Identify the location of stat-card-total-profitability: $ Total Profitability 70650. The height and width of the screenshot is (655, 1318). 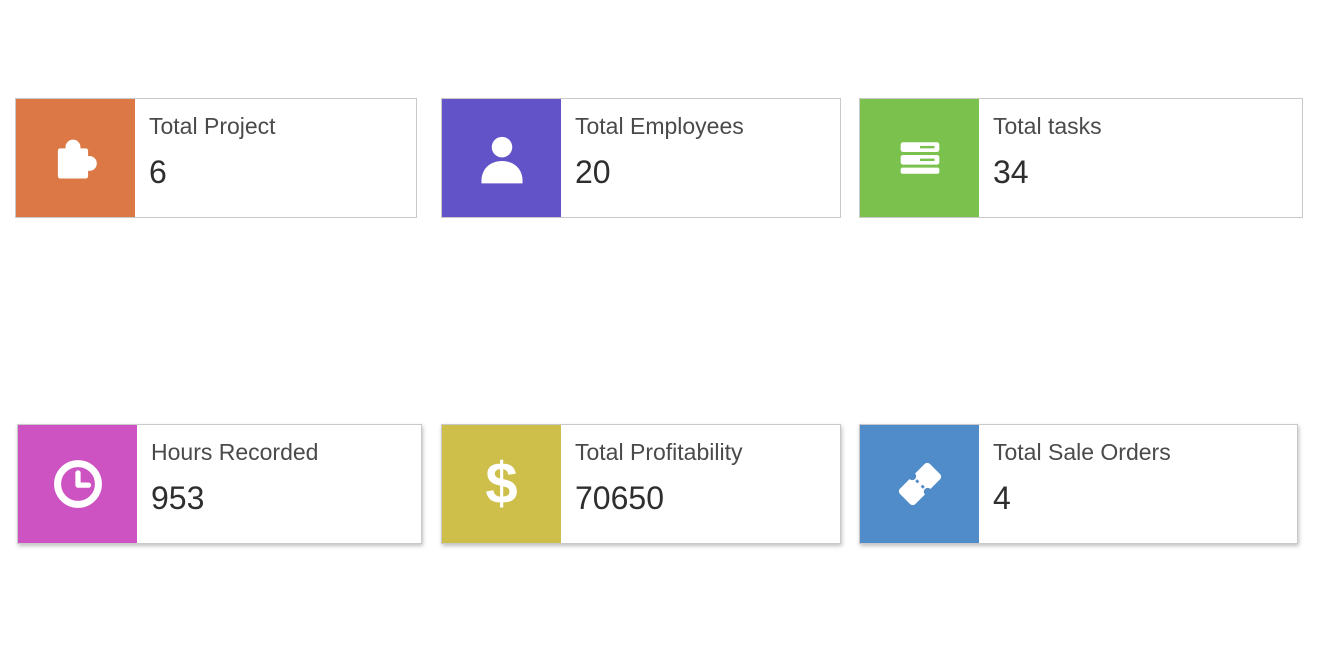
(641, 484).